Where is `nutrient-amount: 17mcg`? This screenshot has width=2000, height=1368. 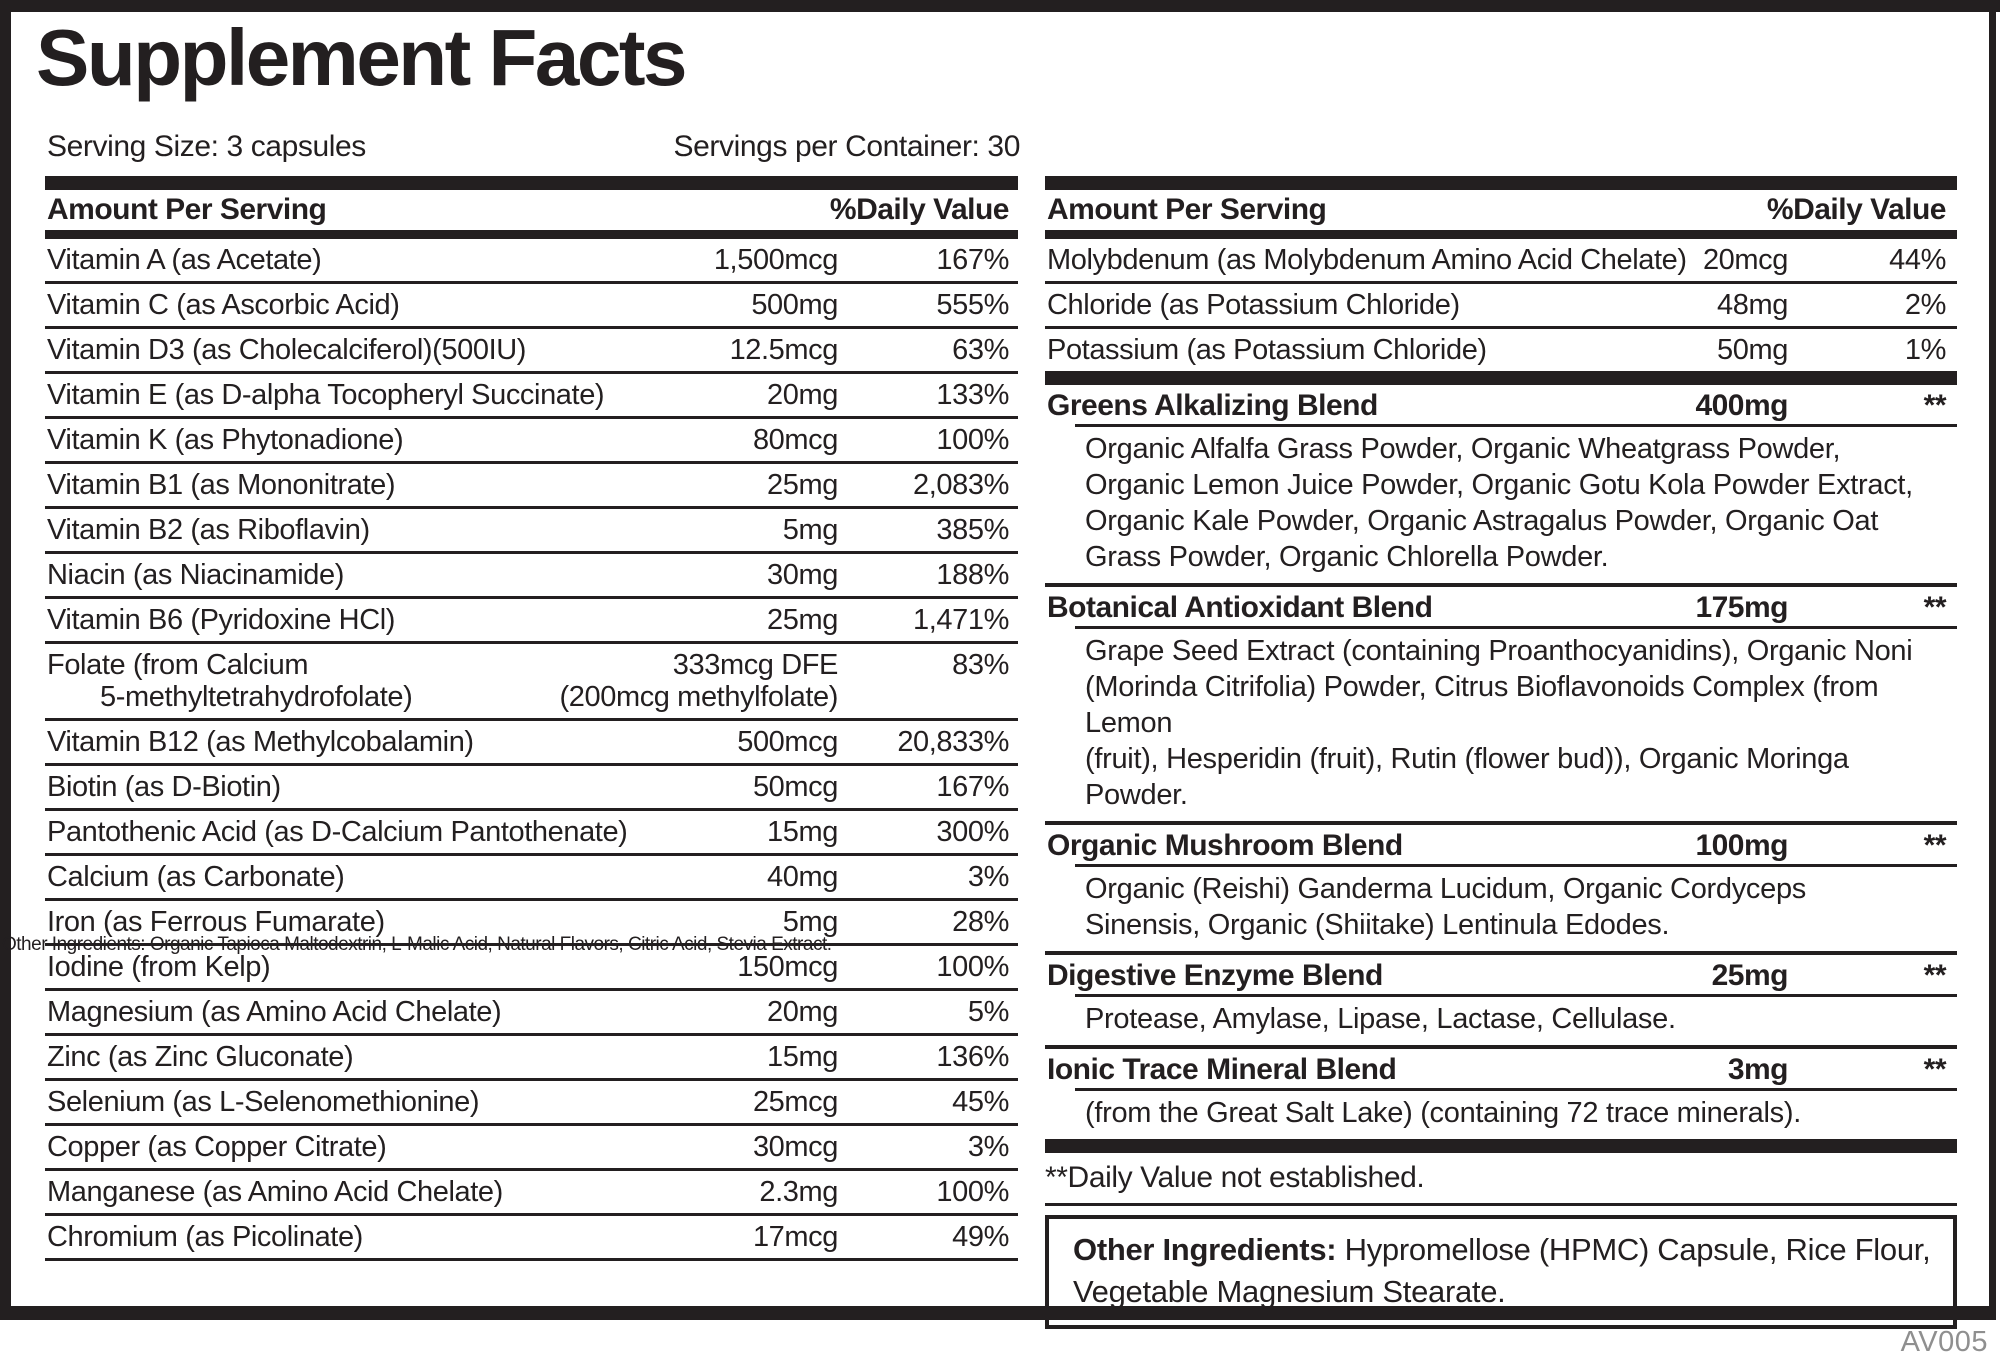
nutrient-amount: 17mcg is located at coordinates (795, 1237).